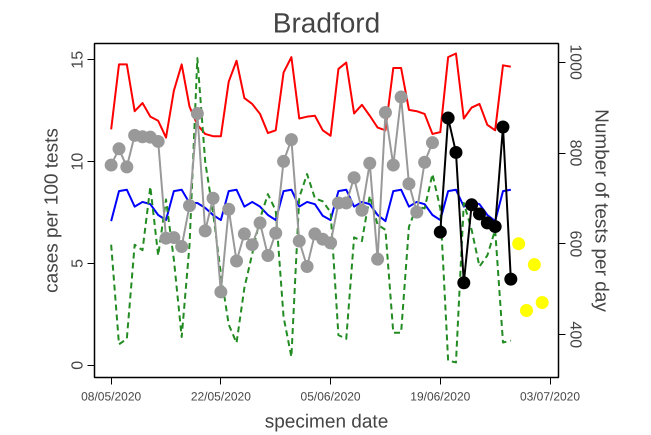 Image resolution: width=651 pixels, height=435 pixels. Describe the element at coordinates (78, 263) in the screenshot. I see `y-tick-label: 5` at that location.